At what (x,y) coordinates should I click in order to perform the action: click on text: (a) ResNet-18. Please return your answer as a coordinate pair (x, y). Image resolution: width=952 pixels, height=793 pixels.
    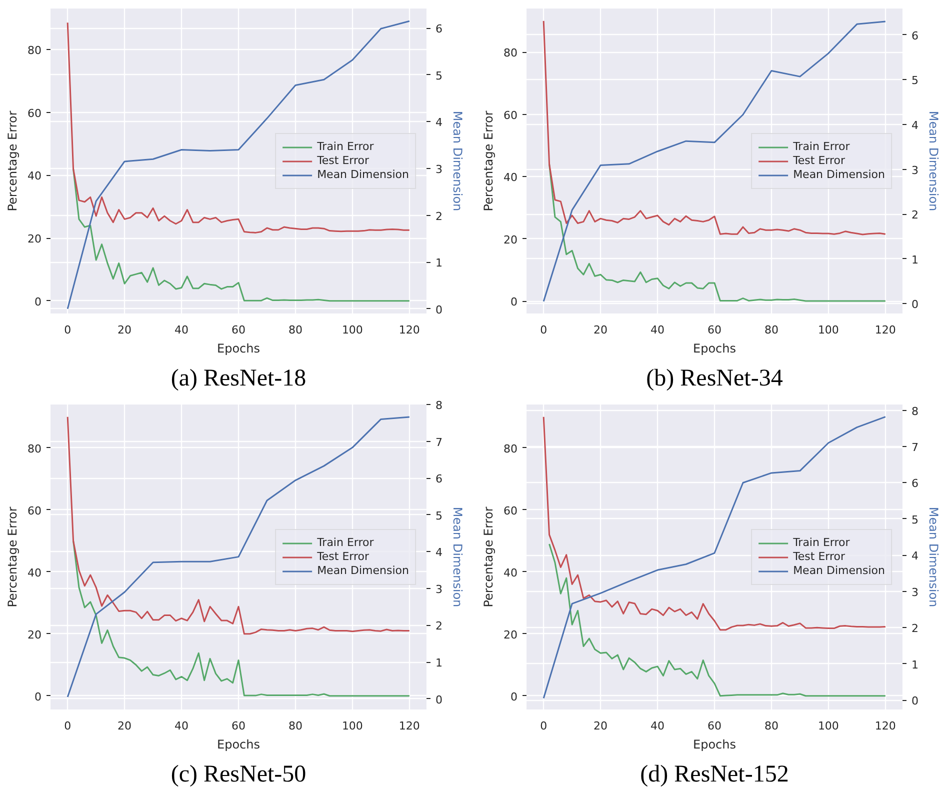
    Looking at the image, I should click on (238, 379).